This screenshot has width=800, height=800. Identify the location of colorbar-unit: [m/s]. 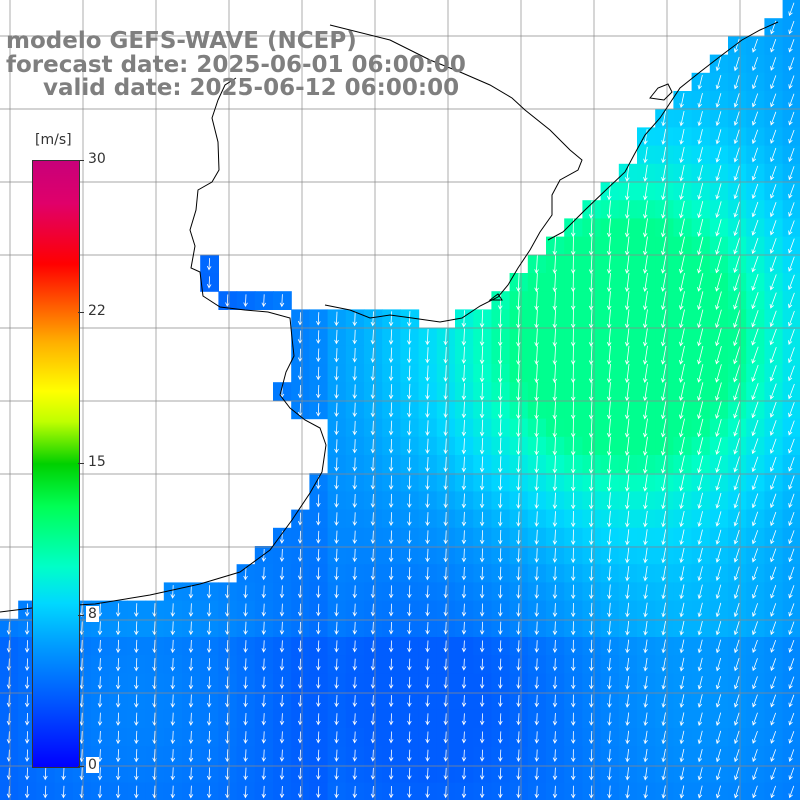
(53, 140).